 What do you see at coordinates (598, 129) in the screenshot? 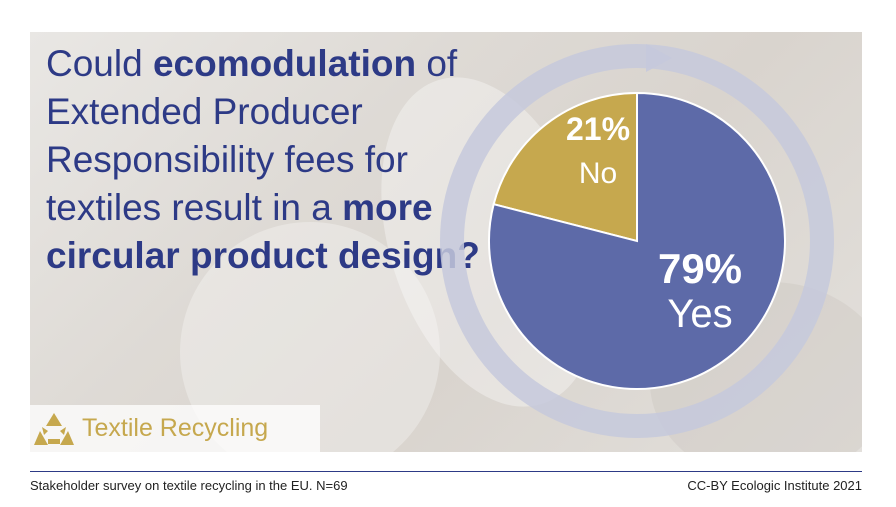
I see `pie-value-label: 21%` at bounding box center [598, 129].